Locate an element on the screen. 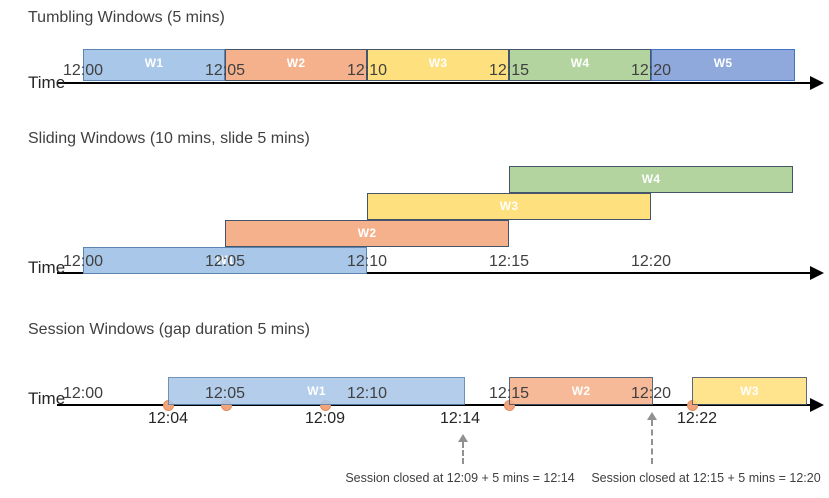  sliding-time-axis-label: Time is located at coordinates (47, 267).